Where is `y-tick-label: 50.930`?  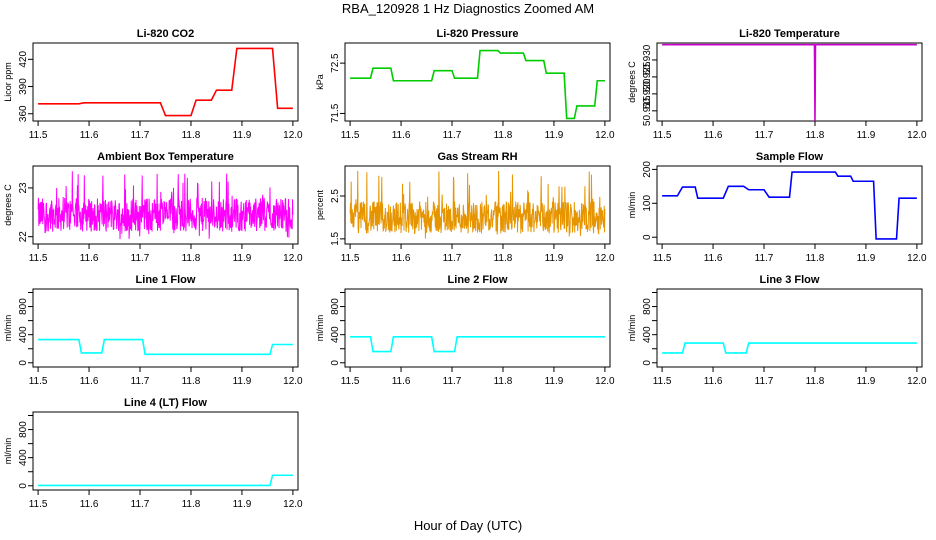 y-tick-label: 50.930 is located at coordinates (647, 59).